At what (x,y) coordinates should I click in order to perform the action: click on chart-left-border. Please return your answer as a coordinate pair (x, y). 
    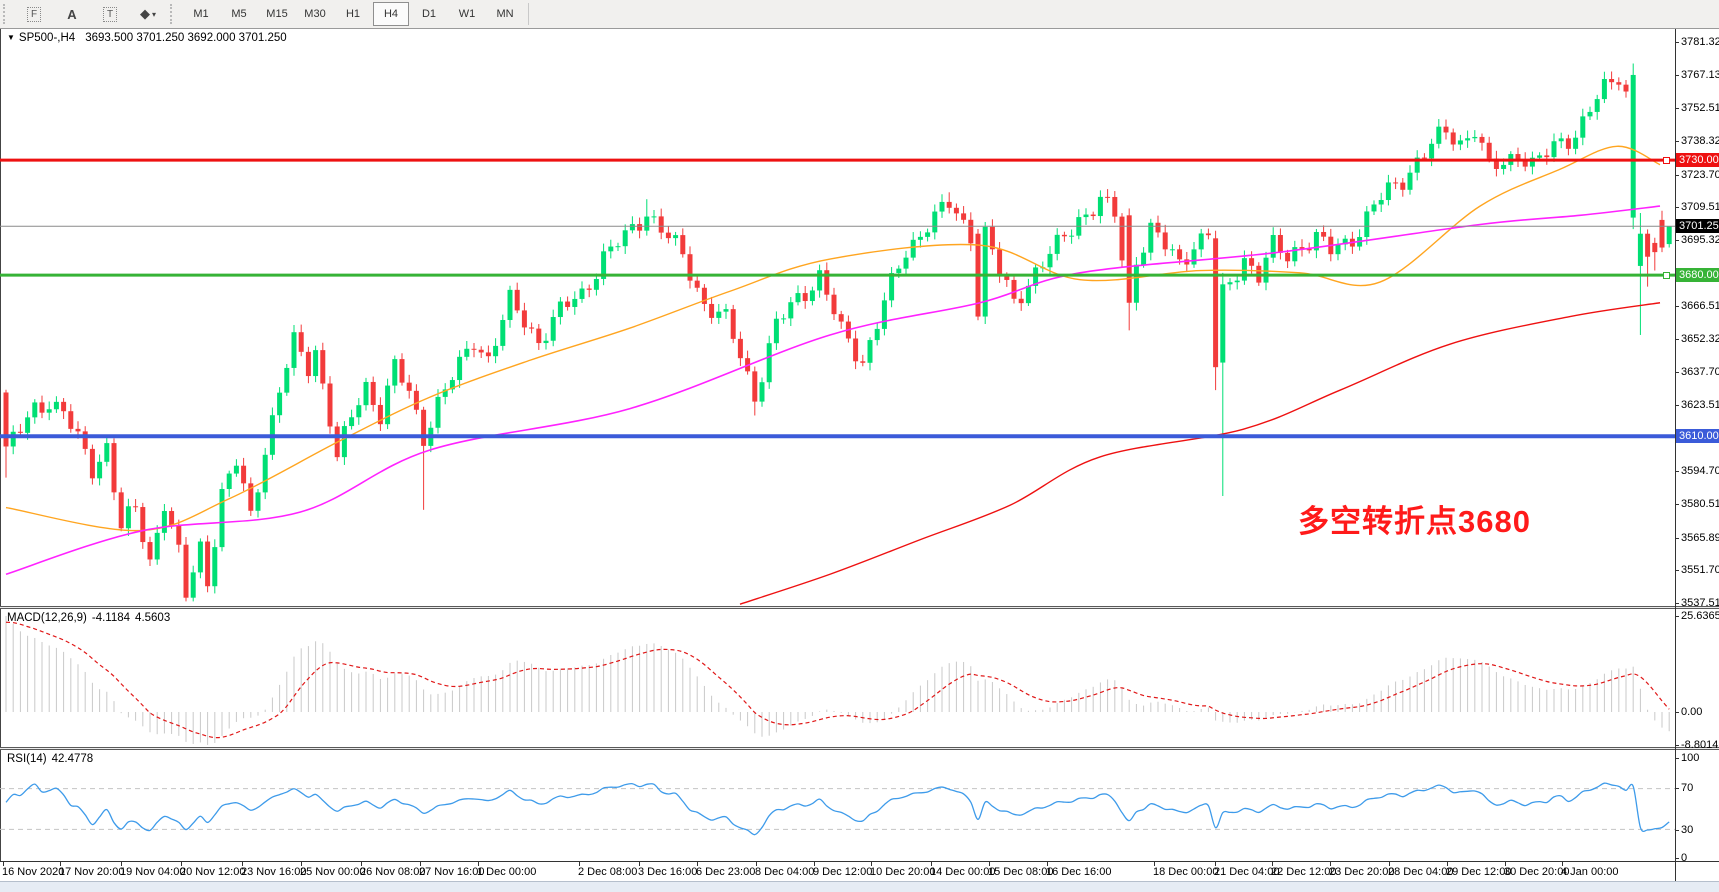
    Looking at the image, I should click on (0, 455).